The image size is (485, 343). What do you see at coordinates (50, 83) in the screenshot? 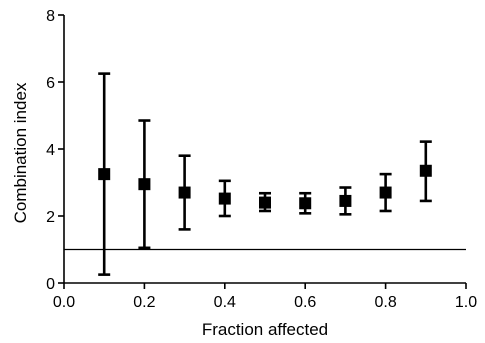
I see `y-tick-label: 6` at bounding box center [50, 83].